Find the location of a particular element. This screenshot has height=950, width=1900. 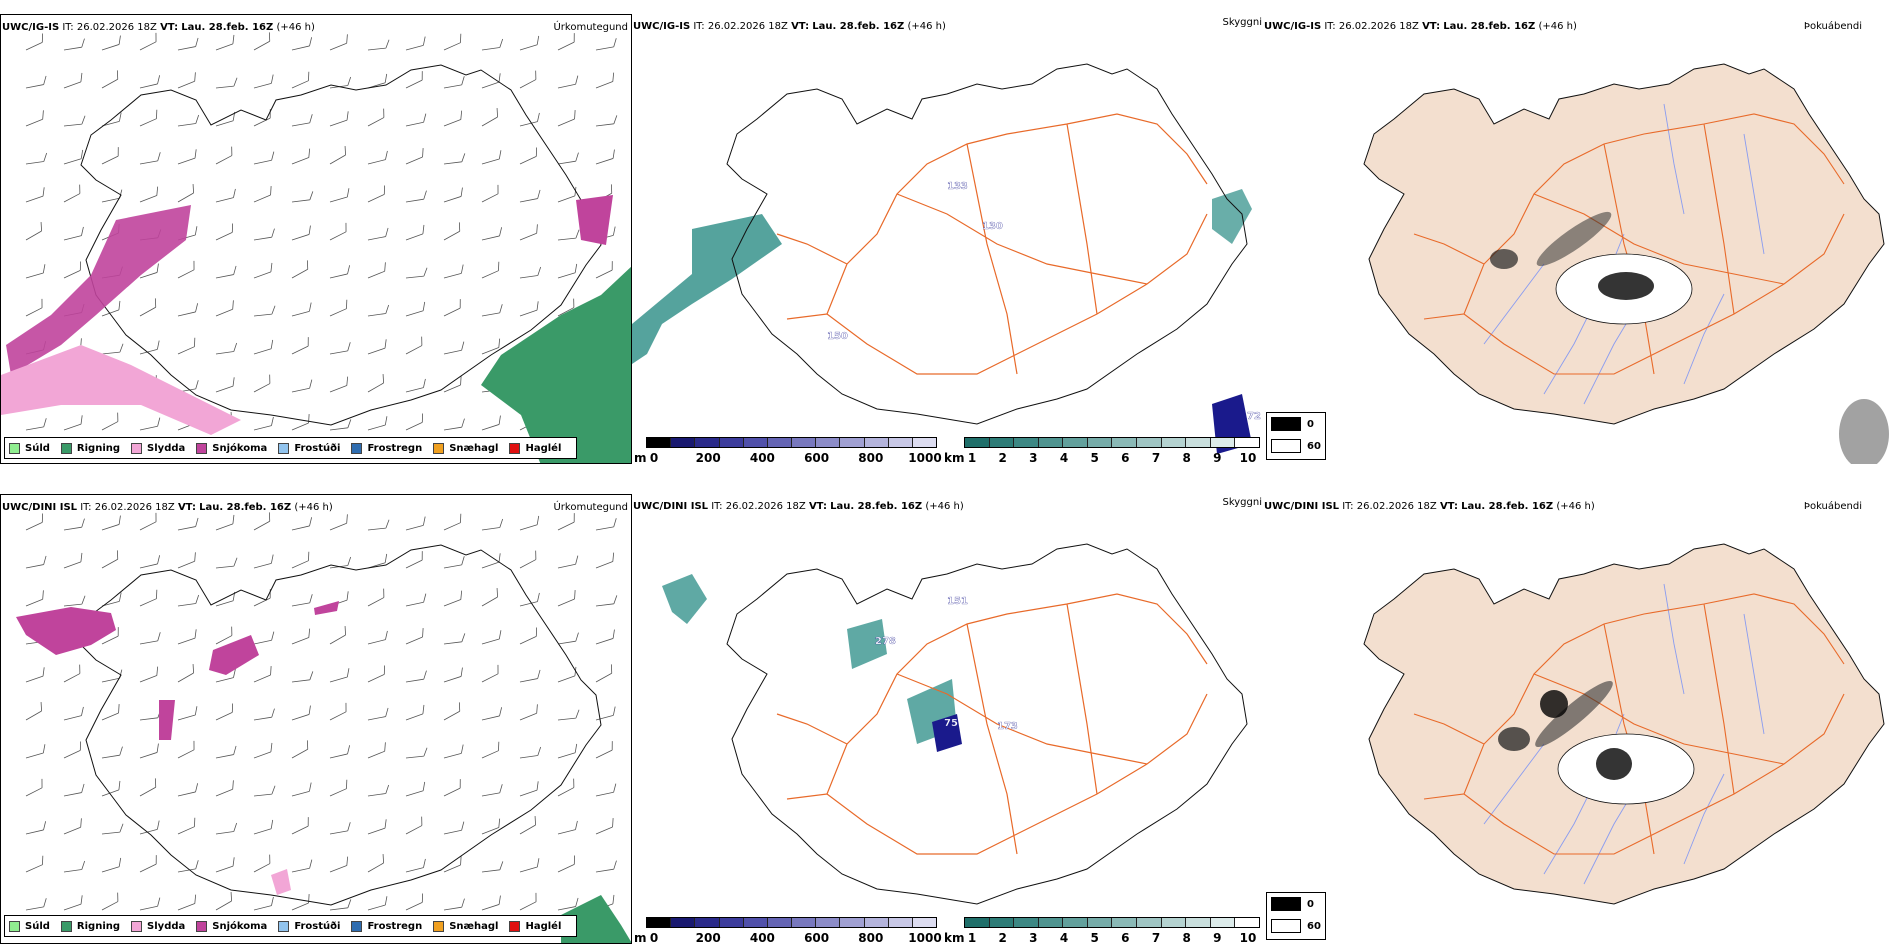

precip-map-bottom is located at coordinates (323, 727).